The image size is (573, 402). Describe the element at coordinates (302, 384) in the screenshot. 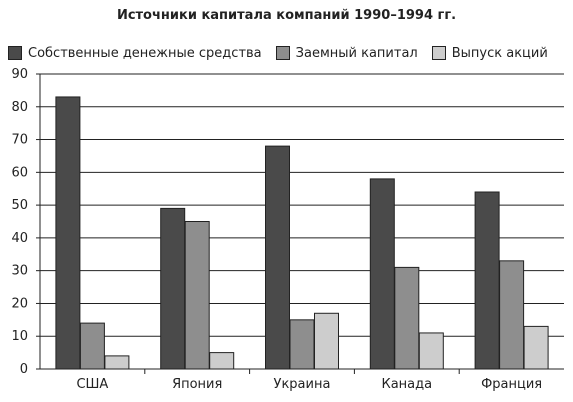

I see `x-tick-label: Украина` at that location.